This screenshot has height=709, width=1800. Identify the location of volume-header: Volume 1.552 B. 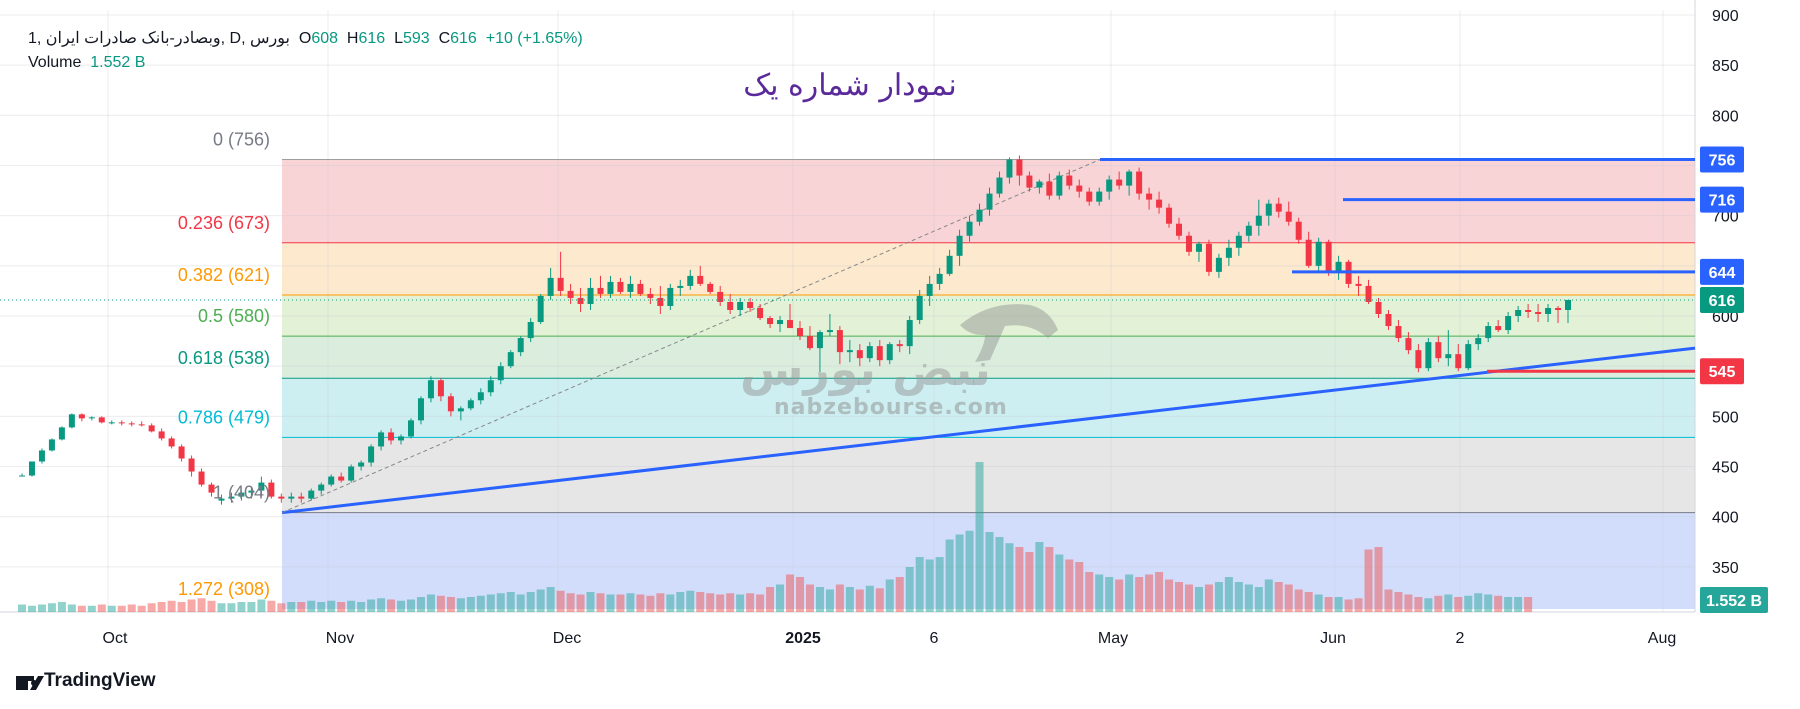
(86, 63).